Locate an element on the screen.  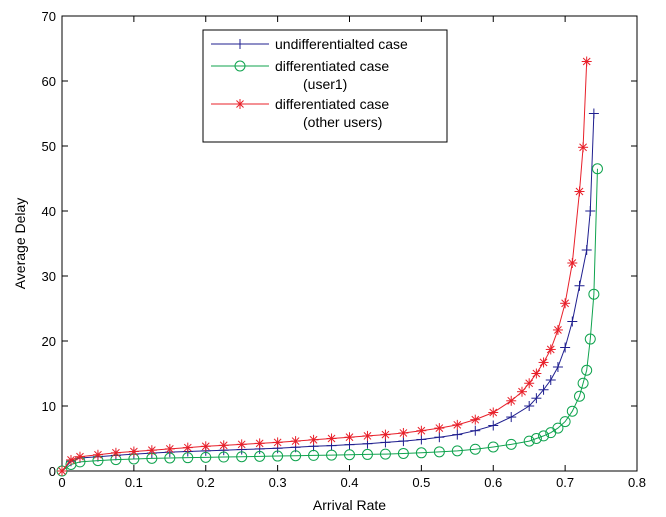
y-axis-label: Average Delay is located at coordinates (20, 244).